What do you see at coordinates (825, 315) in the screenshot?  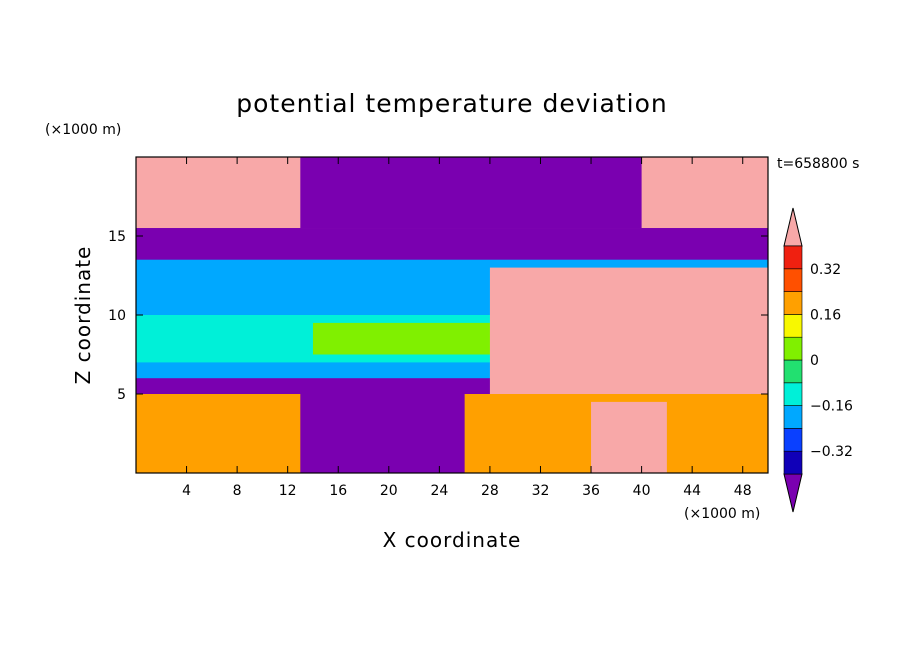 I see `colorbar-label: 0.16` at bounding box center [825, 315].